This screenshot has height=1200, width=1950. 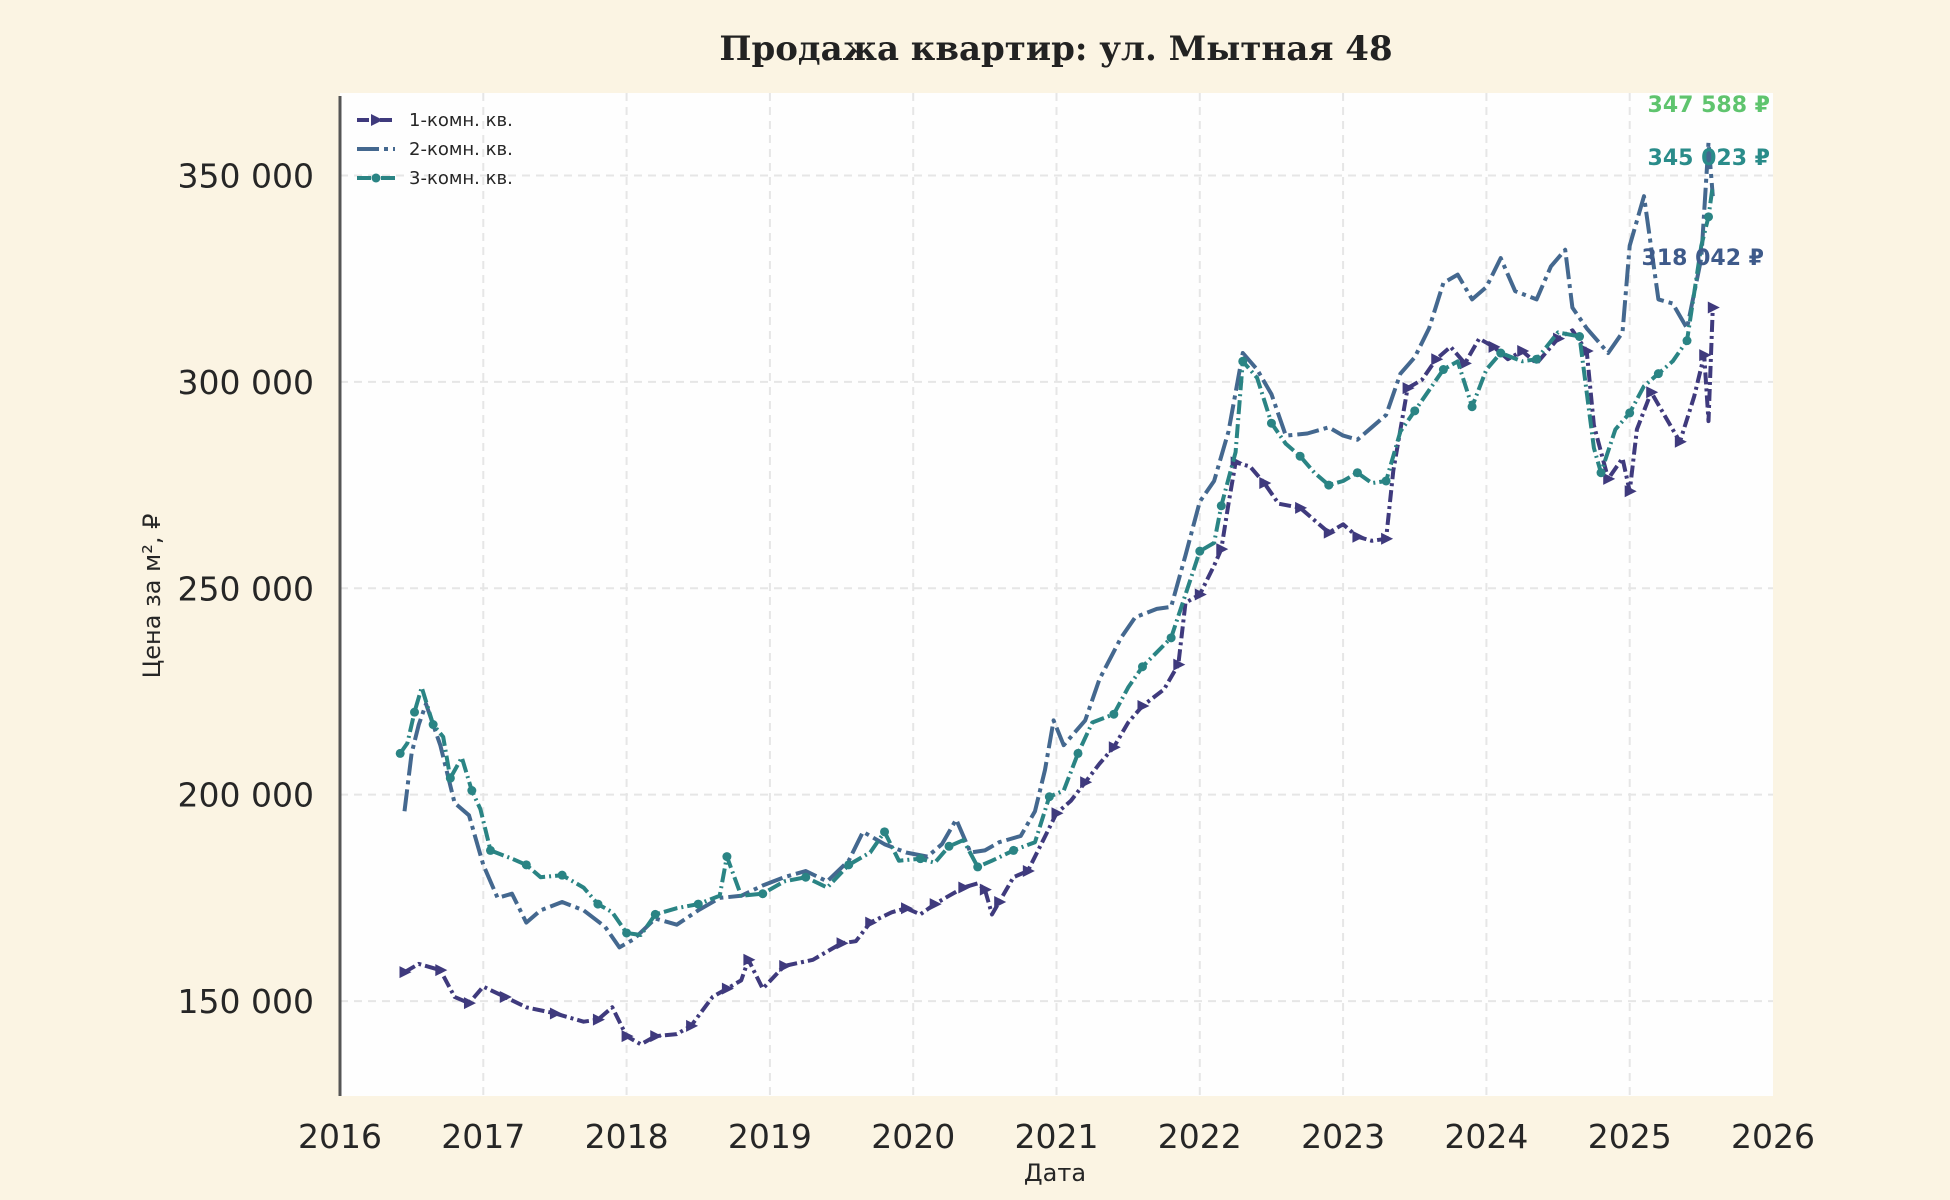 What do you see at coordinates (770, 1136) in the screenshot?
I see `x-tick-label: 2019` at bounding box center [770, 1136].